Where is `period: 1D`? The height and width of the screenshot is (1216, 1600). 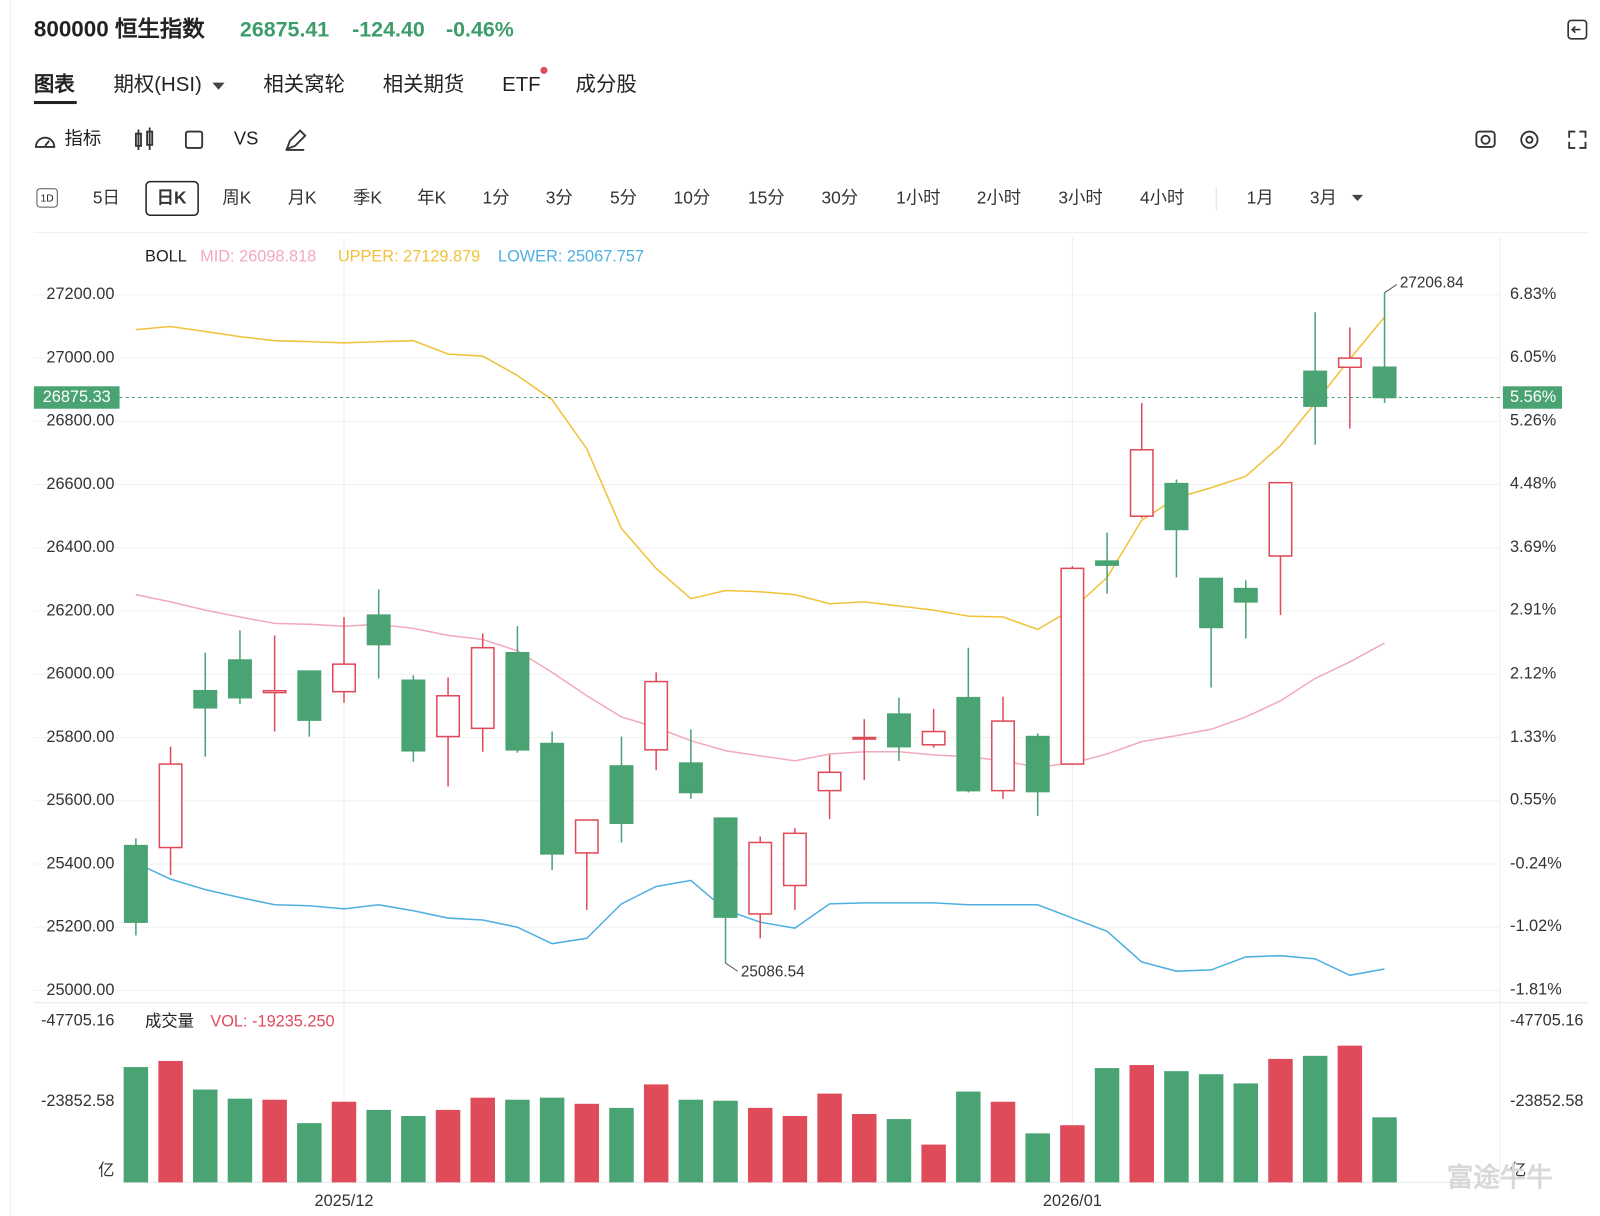
period: 1D is located at coordinates (47, 199).